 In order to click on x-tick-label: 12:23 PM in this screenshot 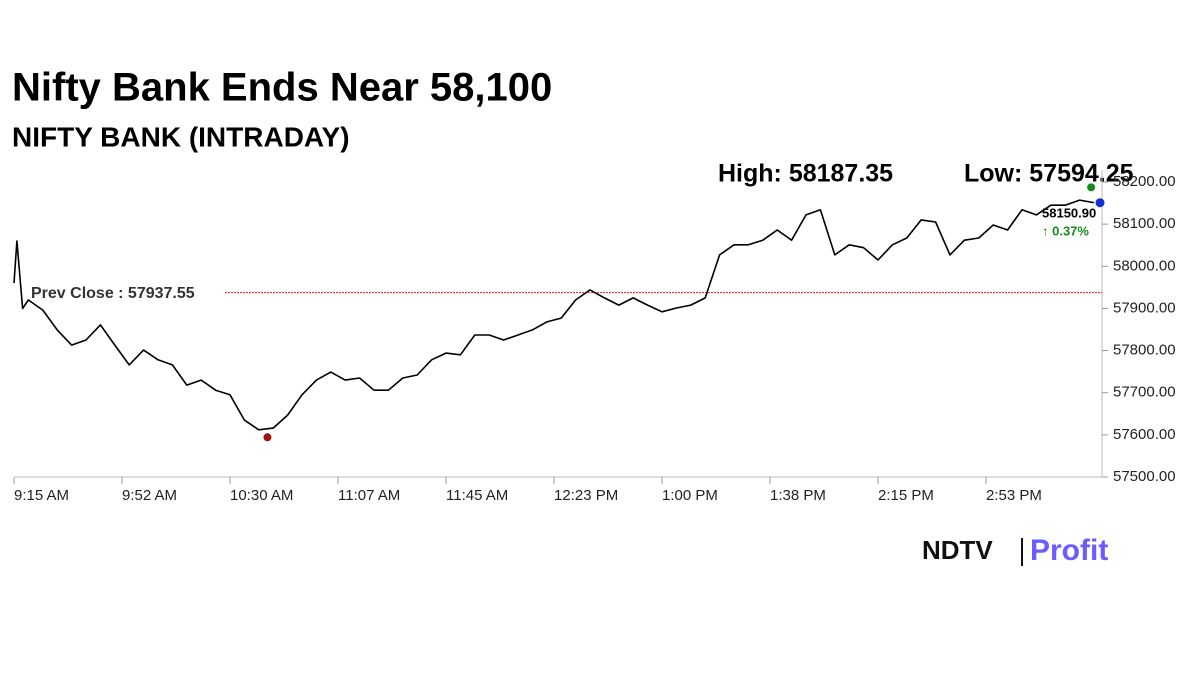, I will do `click(586, 495)`.